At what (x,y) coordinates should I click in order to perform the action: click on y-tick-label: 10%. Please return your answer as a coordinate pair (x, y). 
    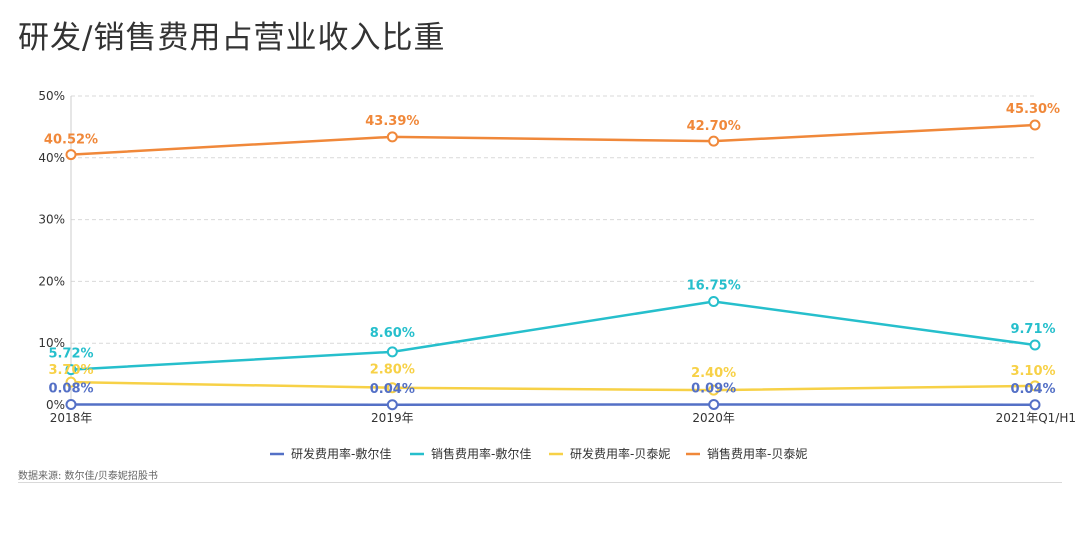
    Looking at the image, I should click on (51, 343).